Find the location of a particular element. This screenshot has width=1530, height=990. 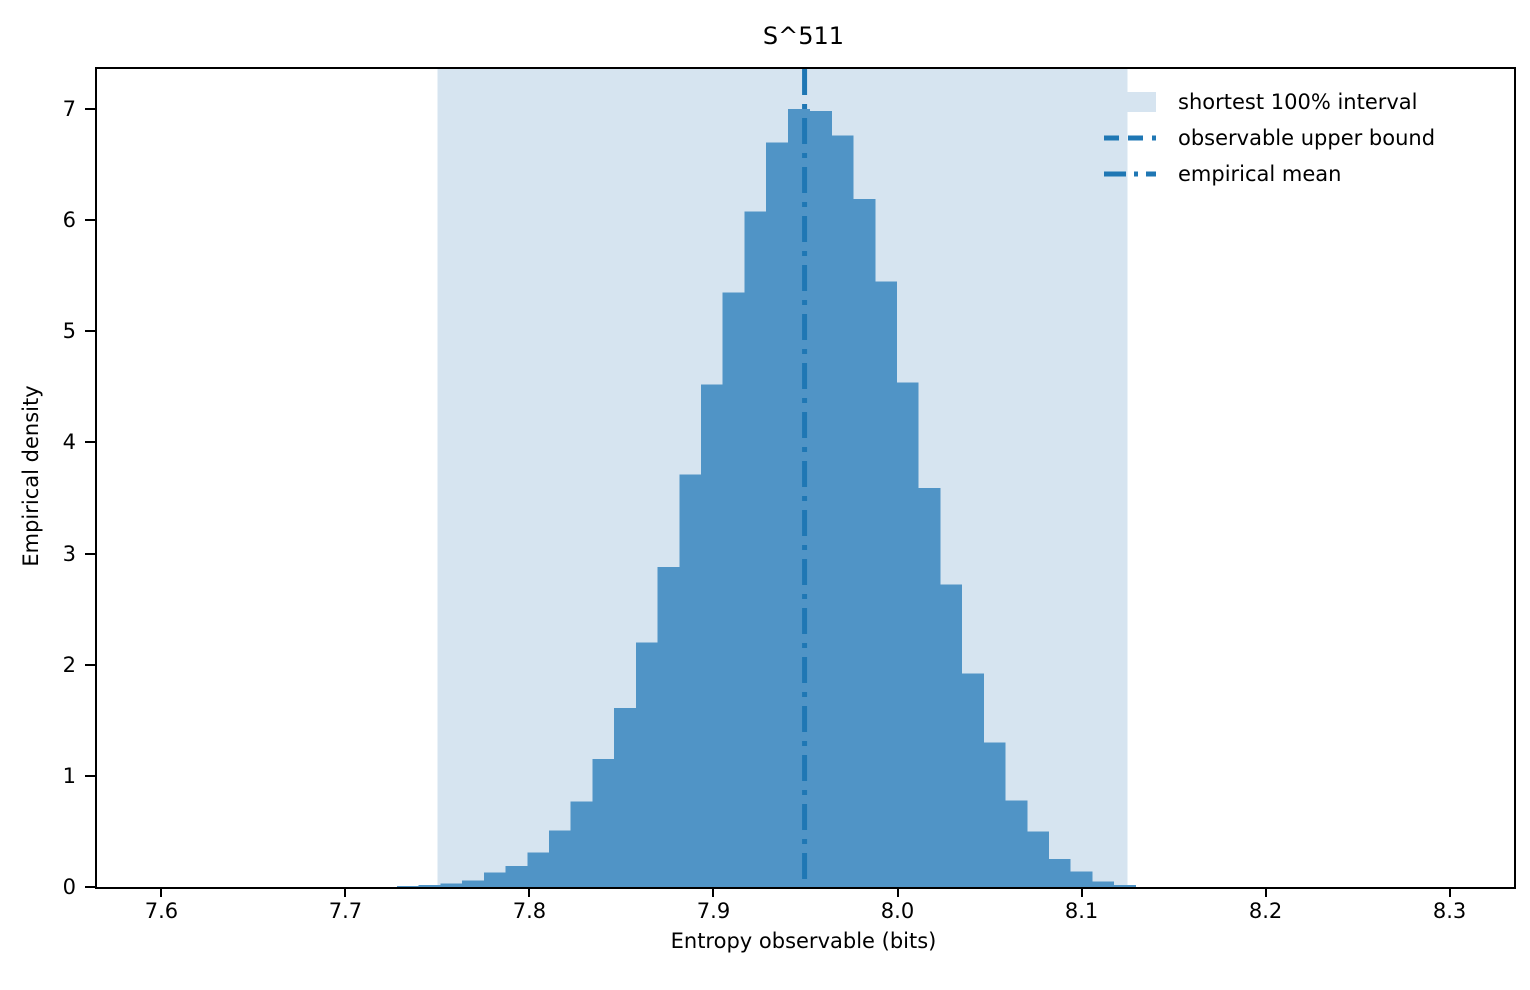

y-tick-label: 6 is located at coordinates (69, 220).